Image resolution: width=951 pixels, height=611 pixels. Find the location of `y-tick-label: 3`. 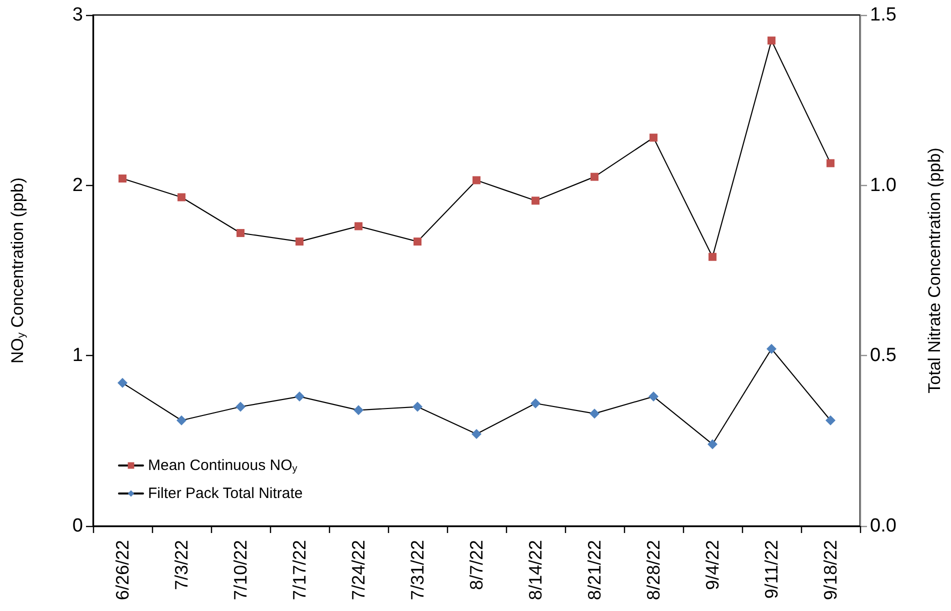

y-tick-label: 3 is located at coordinates (77, 15).